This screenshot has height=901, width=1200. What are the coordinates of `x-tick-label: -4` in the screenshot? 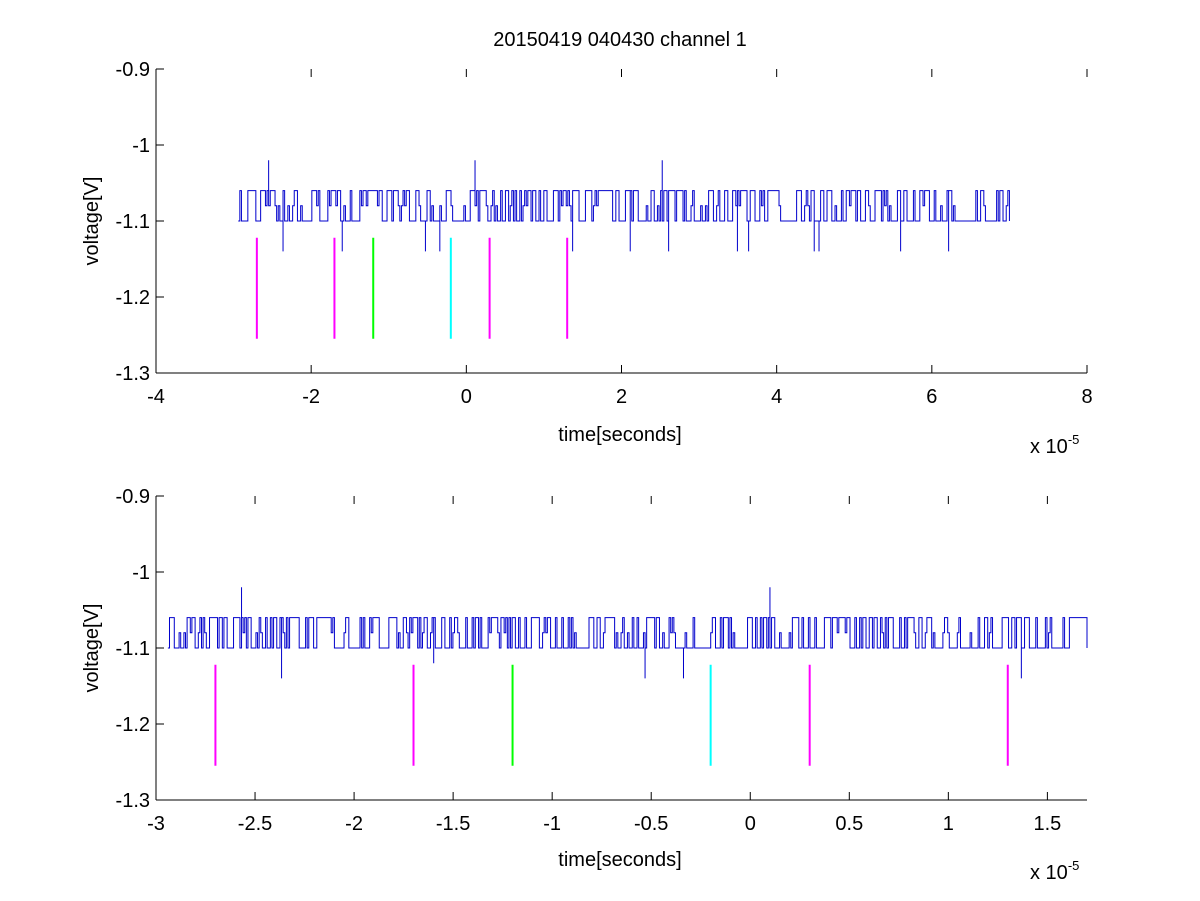 It's located at (156, 397).